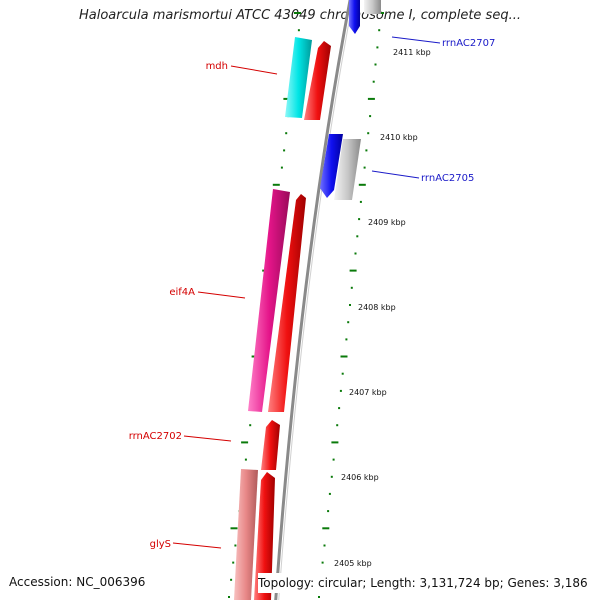 This screenshot has height=600, width=600. Describe the element at coordinates (77, 582) in the screenshot. I see `accession-text: Accession: NC_006396` at that location.